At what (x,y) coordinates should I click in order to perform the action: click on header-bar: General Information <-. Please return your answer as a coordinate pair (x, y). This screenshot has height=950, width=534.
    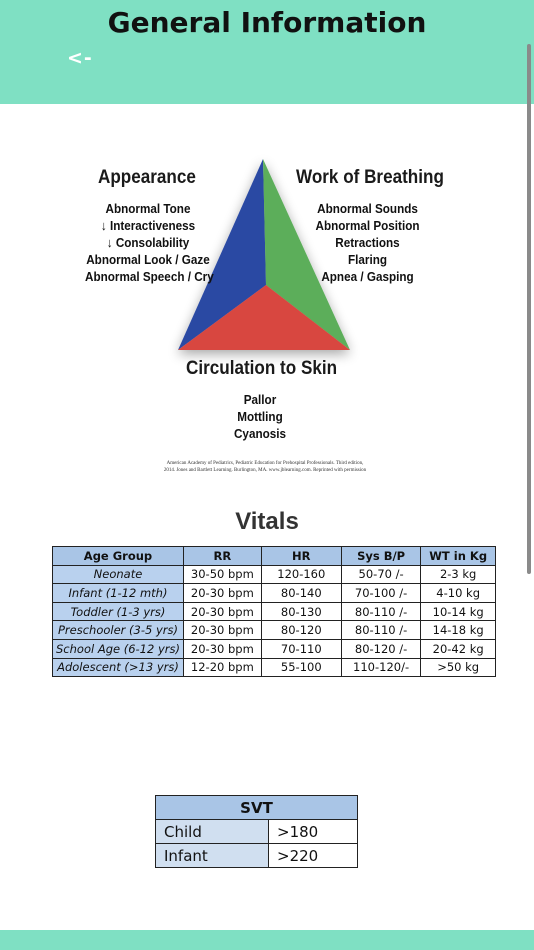
    Looking at the image, I should click on (267, 52).